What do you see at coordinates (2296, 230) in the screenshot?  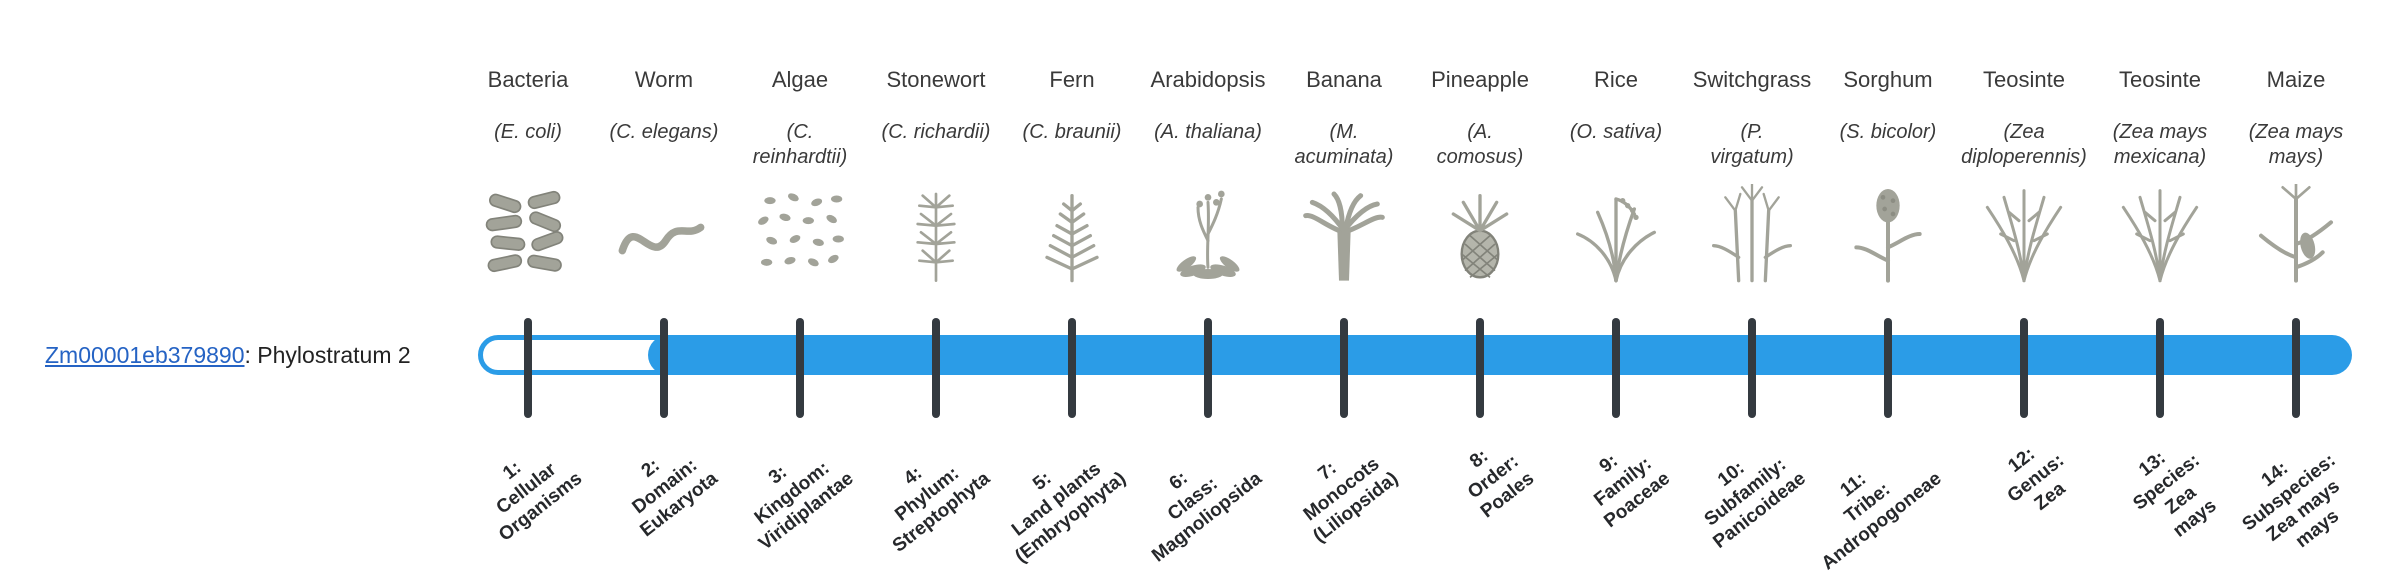 I see `maize-illustration` at bounding box center [2296, 230].